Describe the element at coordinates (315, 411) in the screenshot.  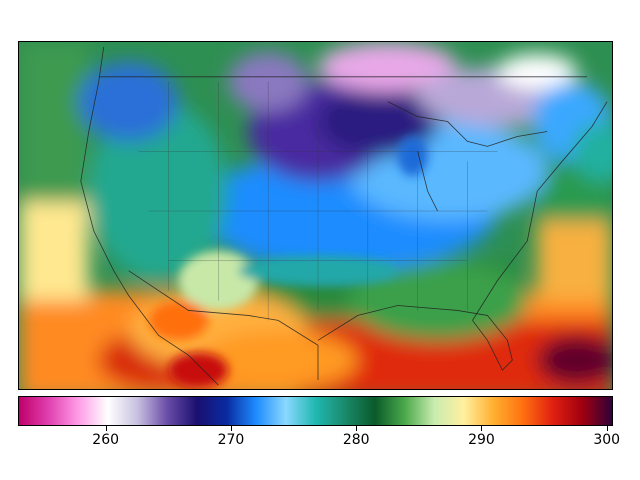
I see `colorbar` at that location.